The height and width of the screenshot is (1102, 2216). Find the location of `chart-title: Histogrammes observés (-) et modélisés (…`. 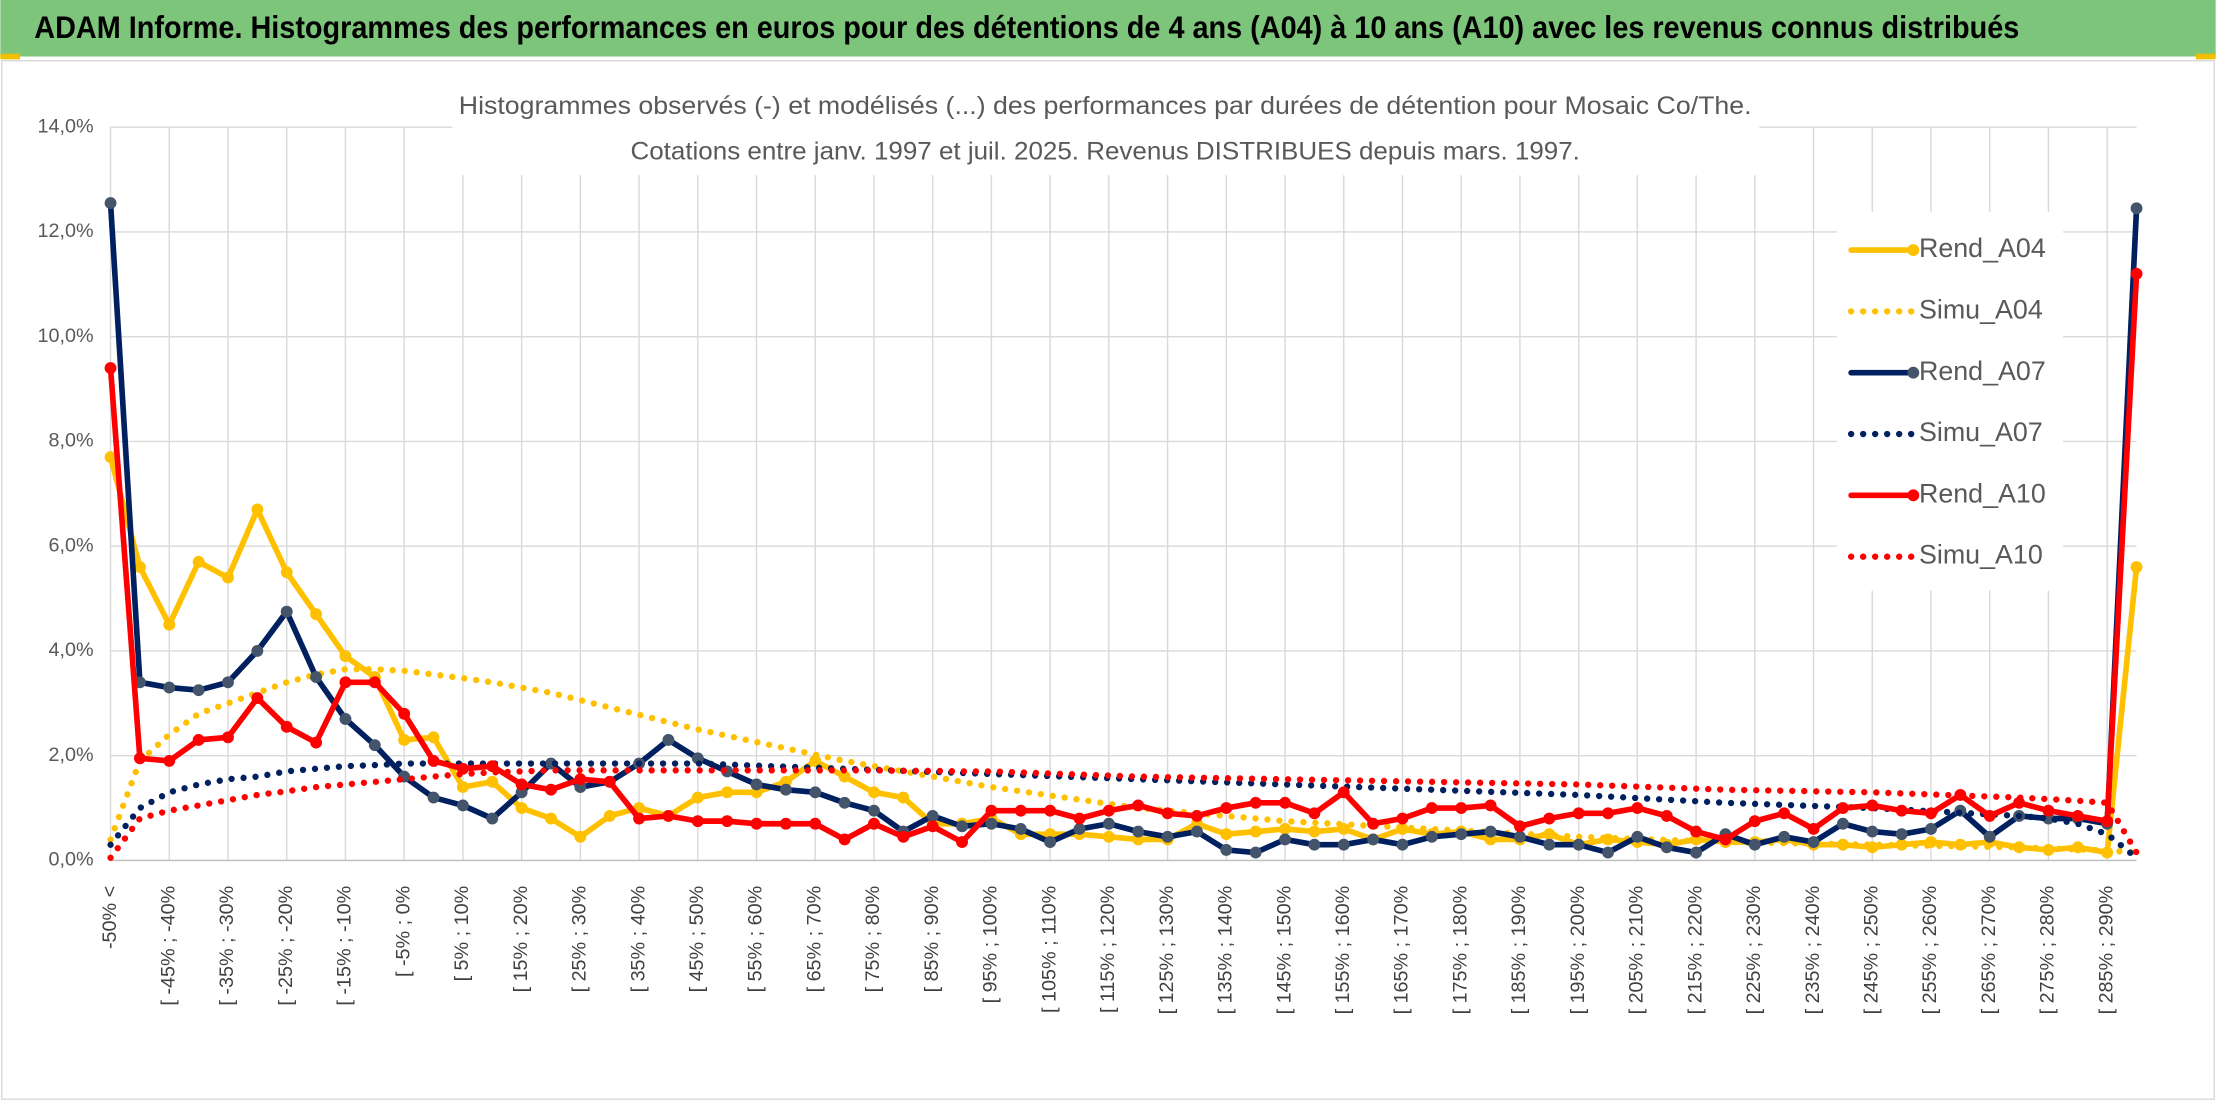

chart-title: Histogrammes observés (-) et modélisés (… is located at coordinates (1105, 106).